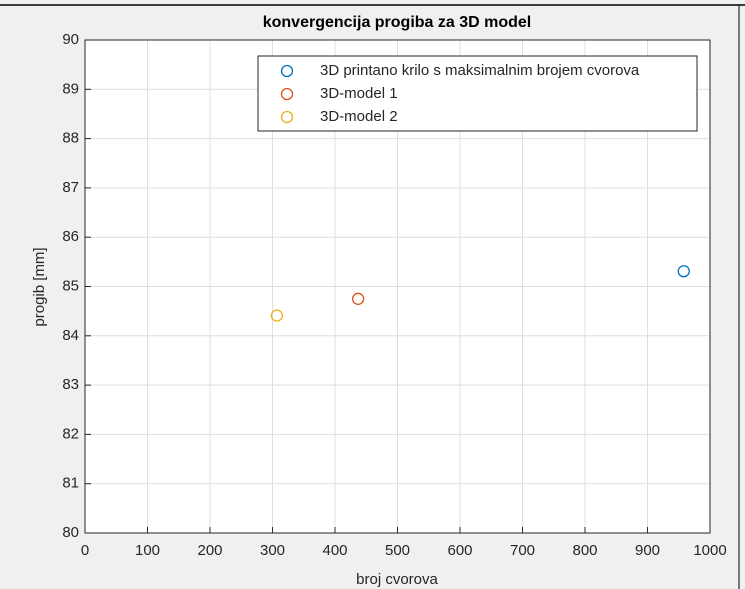 This screenshot has height=589, width=745. I want to click on x-tick-label: 800, so click(584, 550).